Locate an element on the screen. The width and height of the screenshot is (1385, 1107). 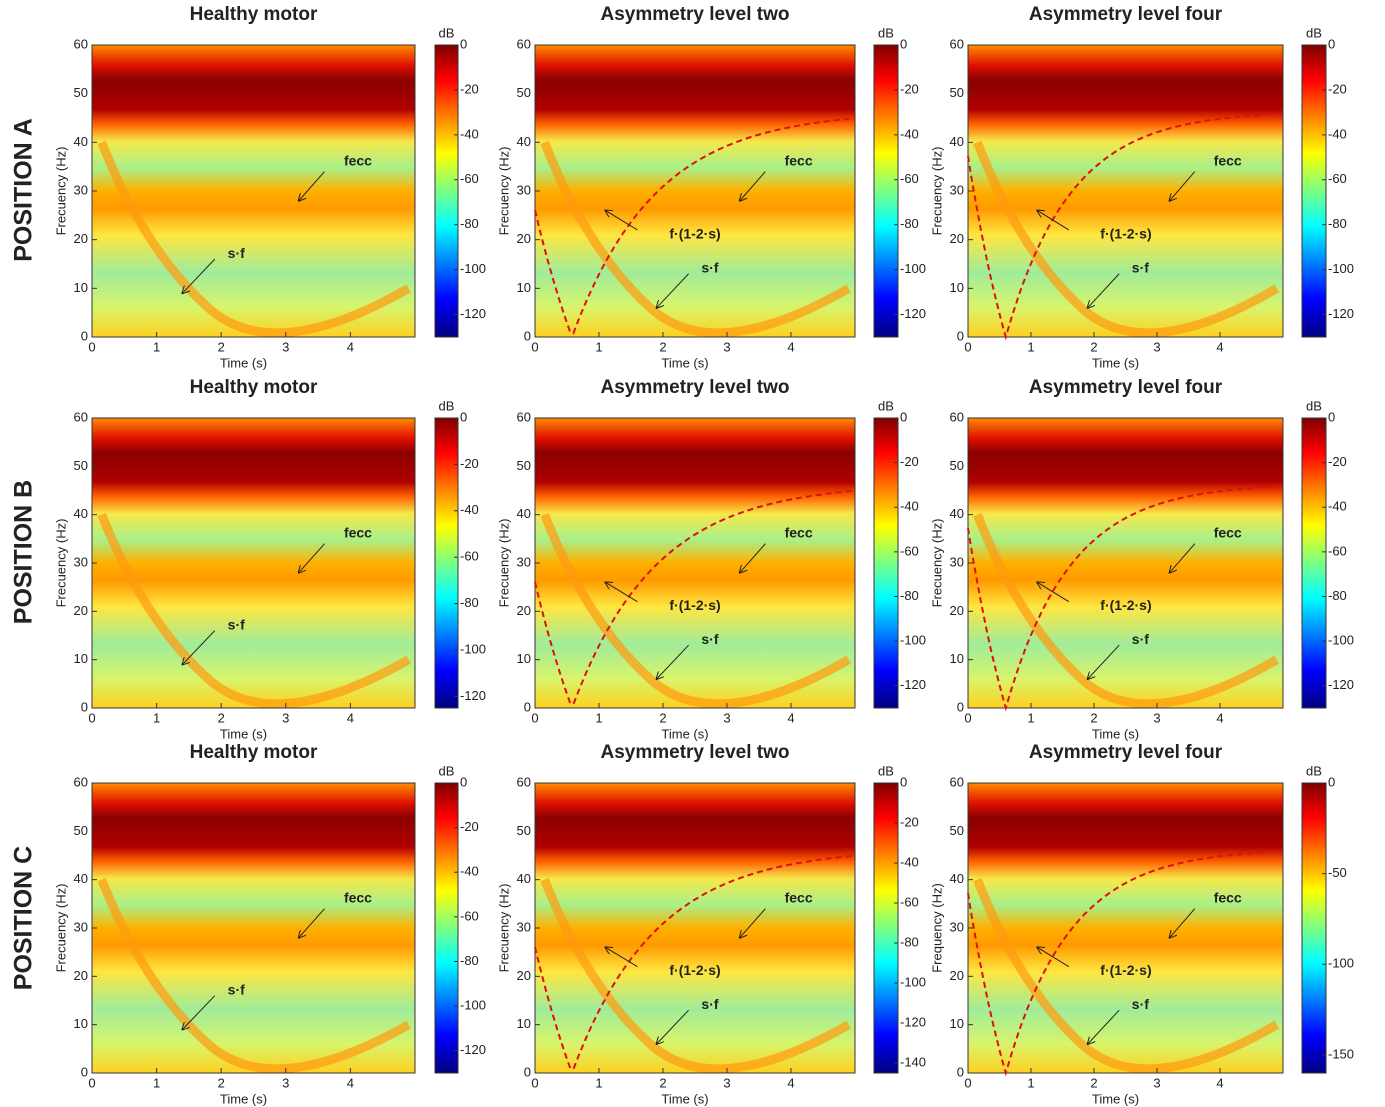
row-label: POSITION C is located at coordinates (24, 918).